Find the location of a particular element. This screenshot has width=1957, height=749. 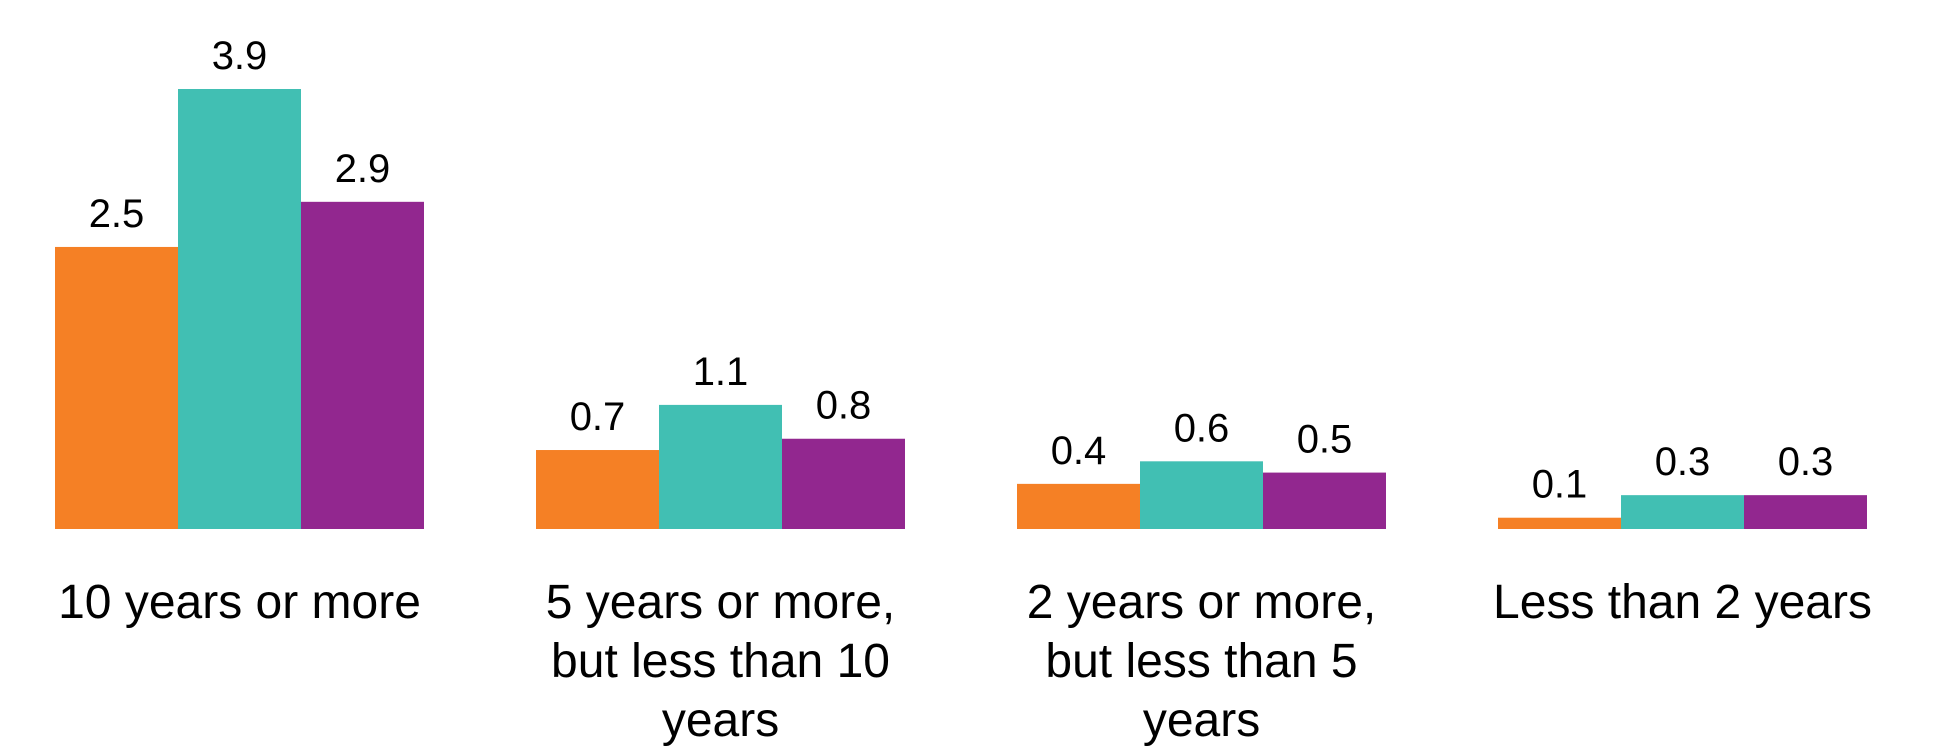

value-label-series3-cat2: 0.8 is located at coordinates (844, 406).